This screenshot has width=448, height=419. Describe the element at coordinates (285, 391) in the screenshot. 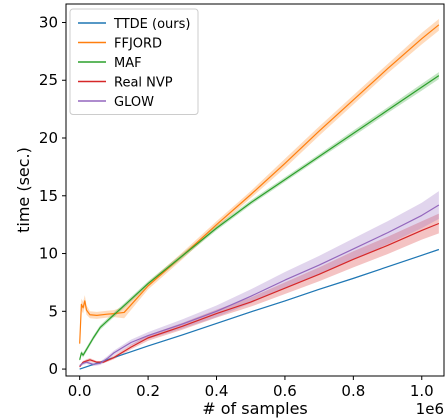

I see `x-tick-label: 0.6` at that location.